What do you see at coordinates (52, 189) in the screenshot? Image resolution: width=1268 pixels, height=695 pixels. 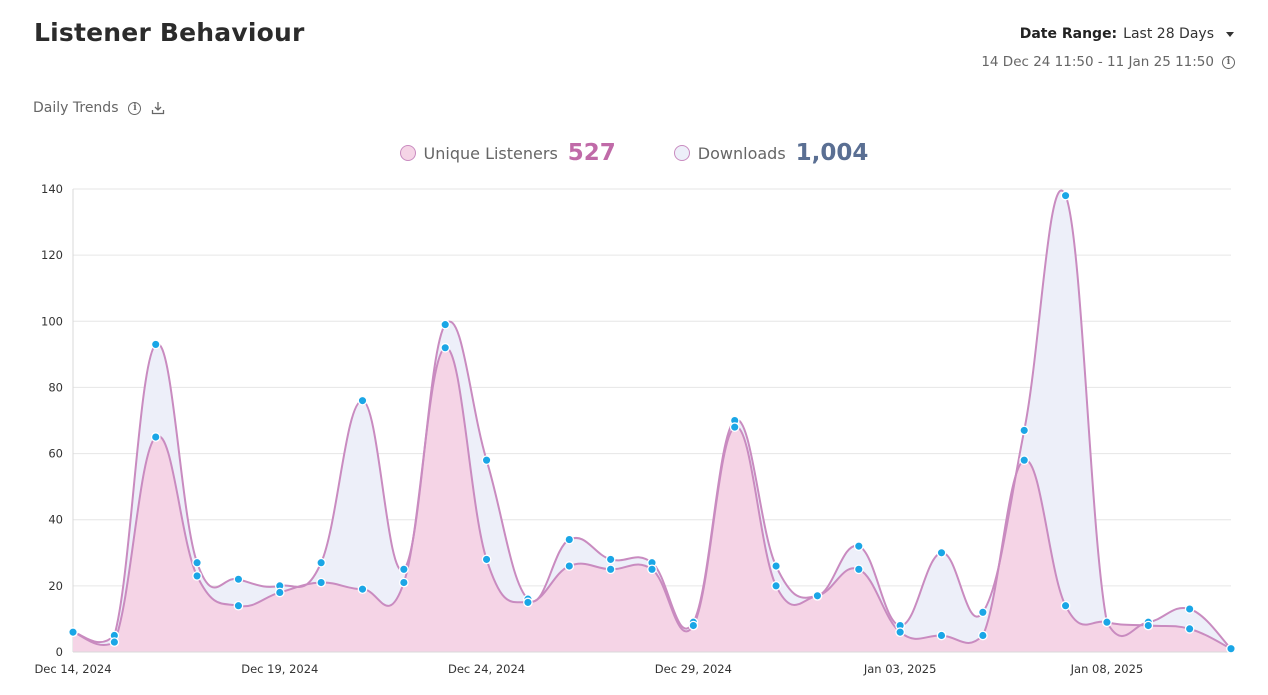 I see `y-tick-label: 140` at bounding box center [52, 189].